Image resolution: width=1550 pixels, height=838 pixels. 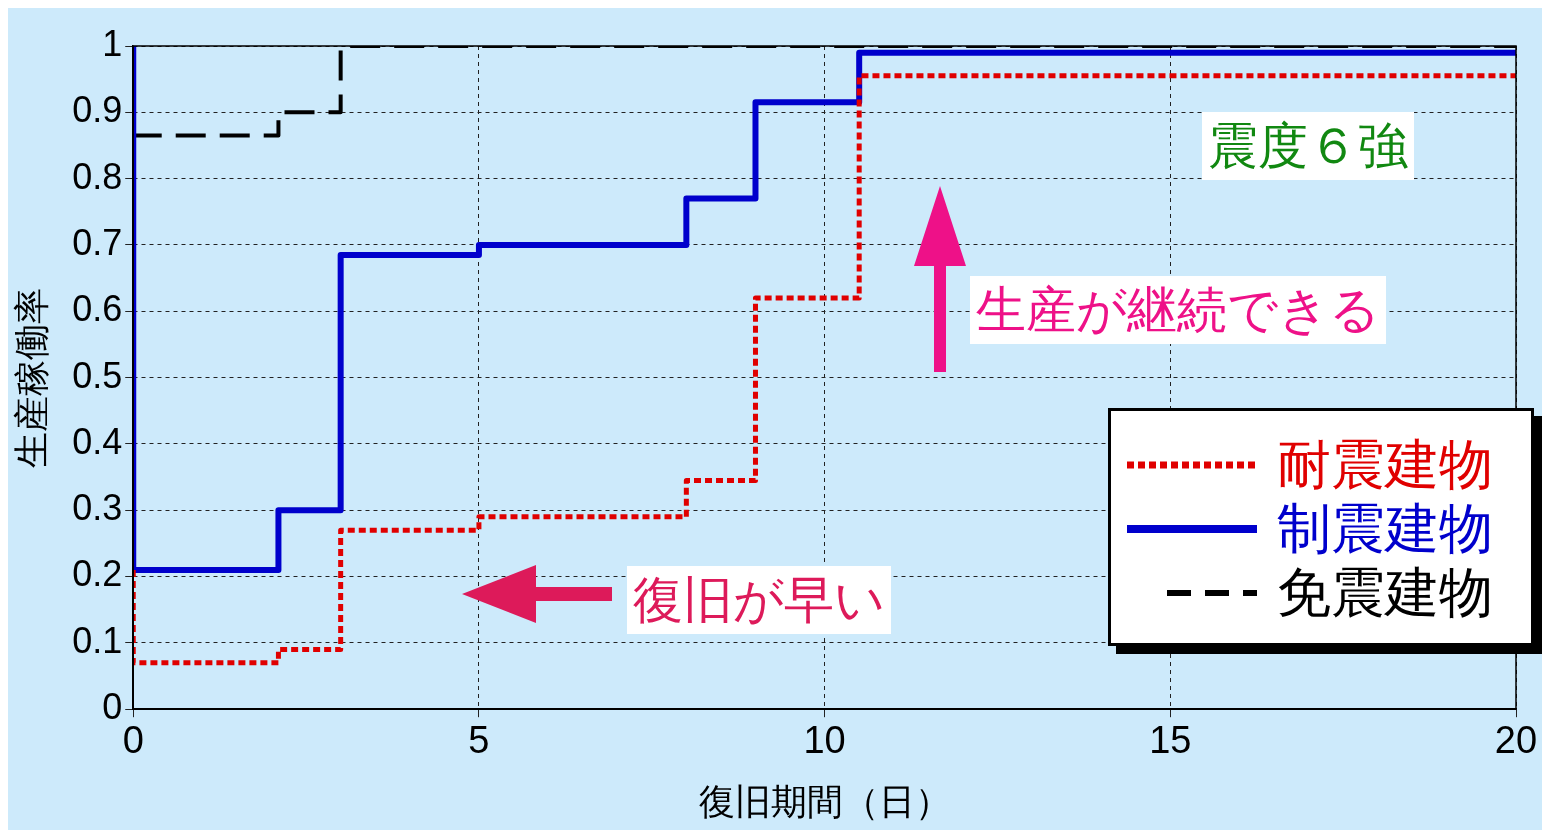 I want to click on y-tick-label: 0.3, so click(x=97, y=508).